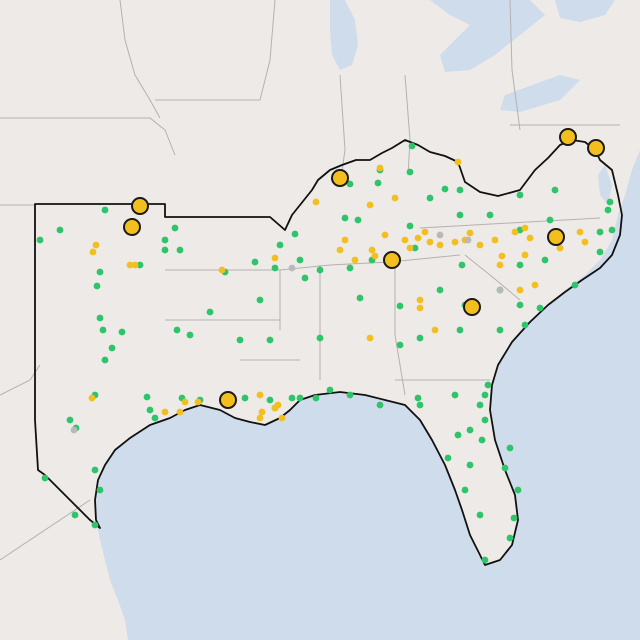  I want to click on lake-huron-erie, so click(487, 36).